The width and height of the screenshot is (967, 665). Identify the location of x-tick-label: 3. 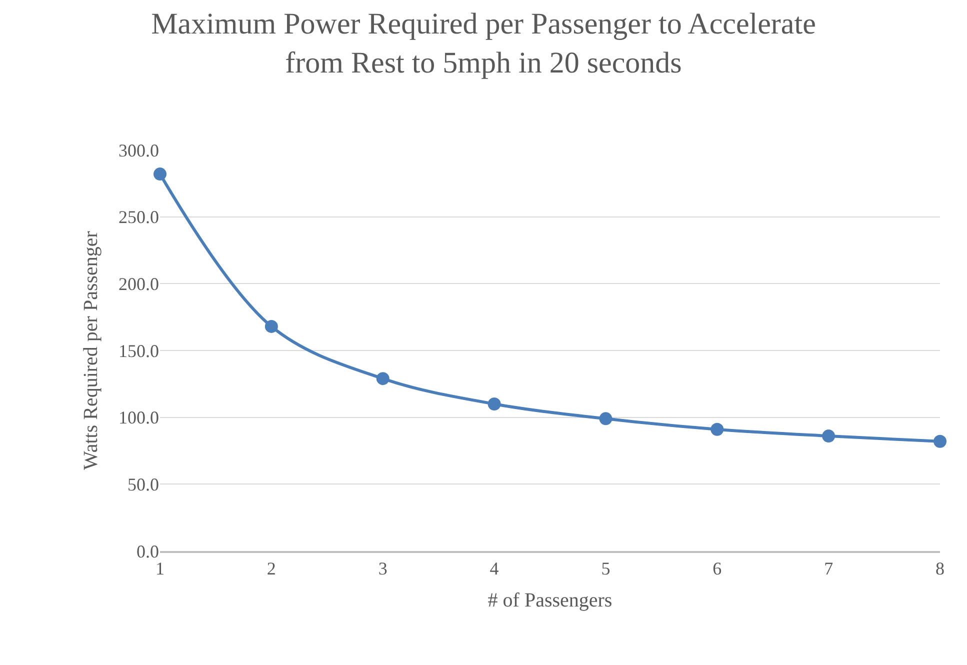
(383, 568).